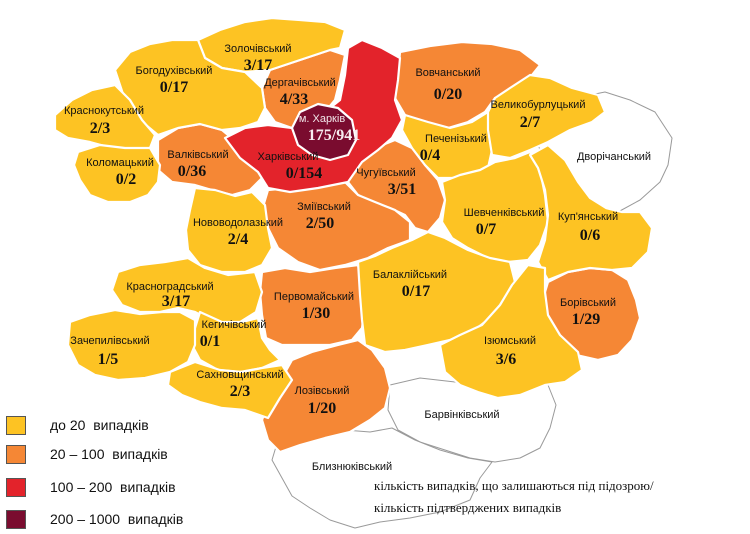 The height and width of the screenshot is (534, 750). What do you see at coordinates (447, 73) in the screenshot?
I see `label-vovchanskyi: Вовчанський` at bounding box center [447, 73].